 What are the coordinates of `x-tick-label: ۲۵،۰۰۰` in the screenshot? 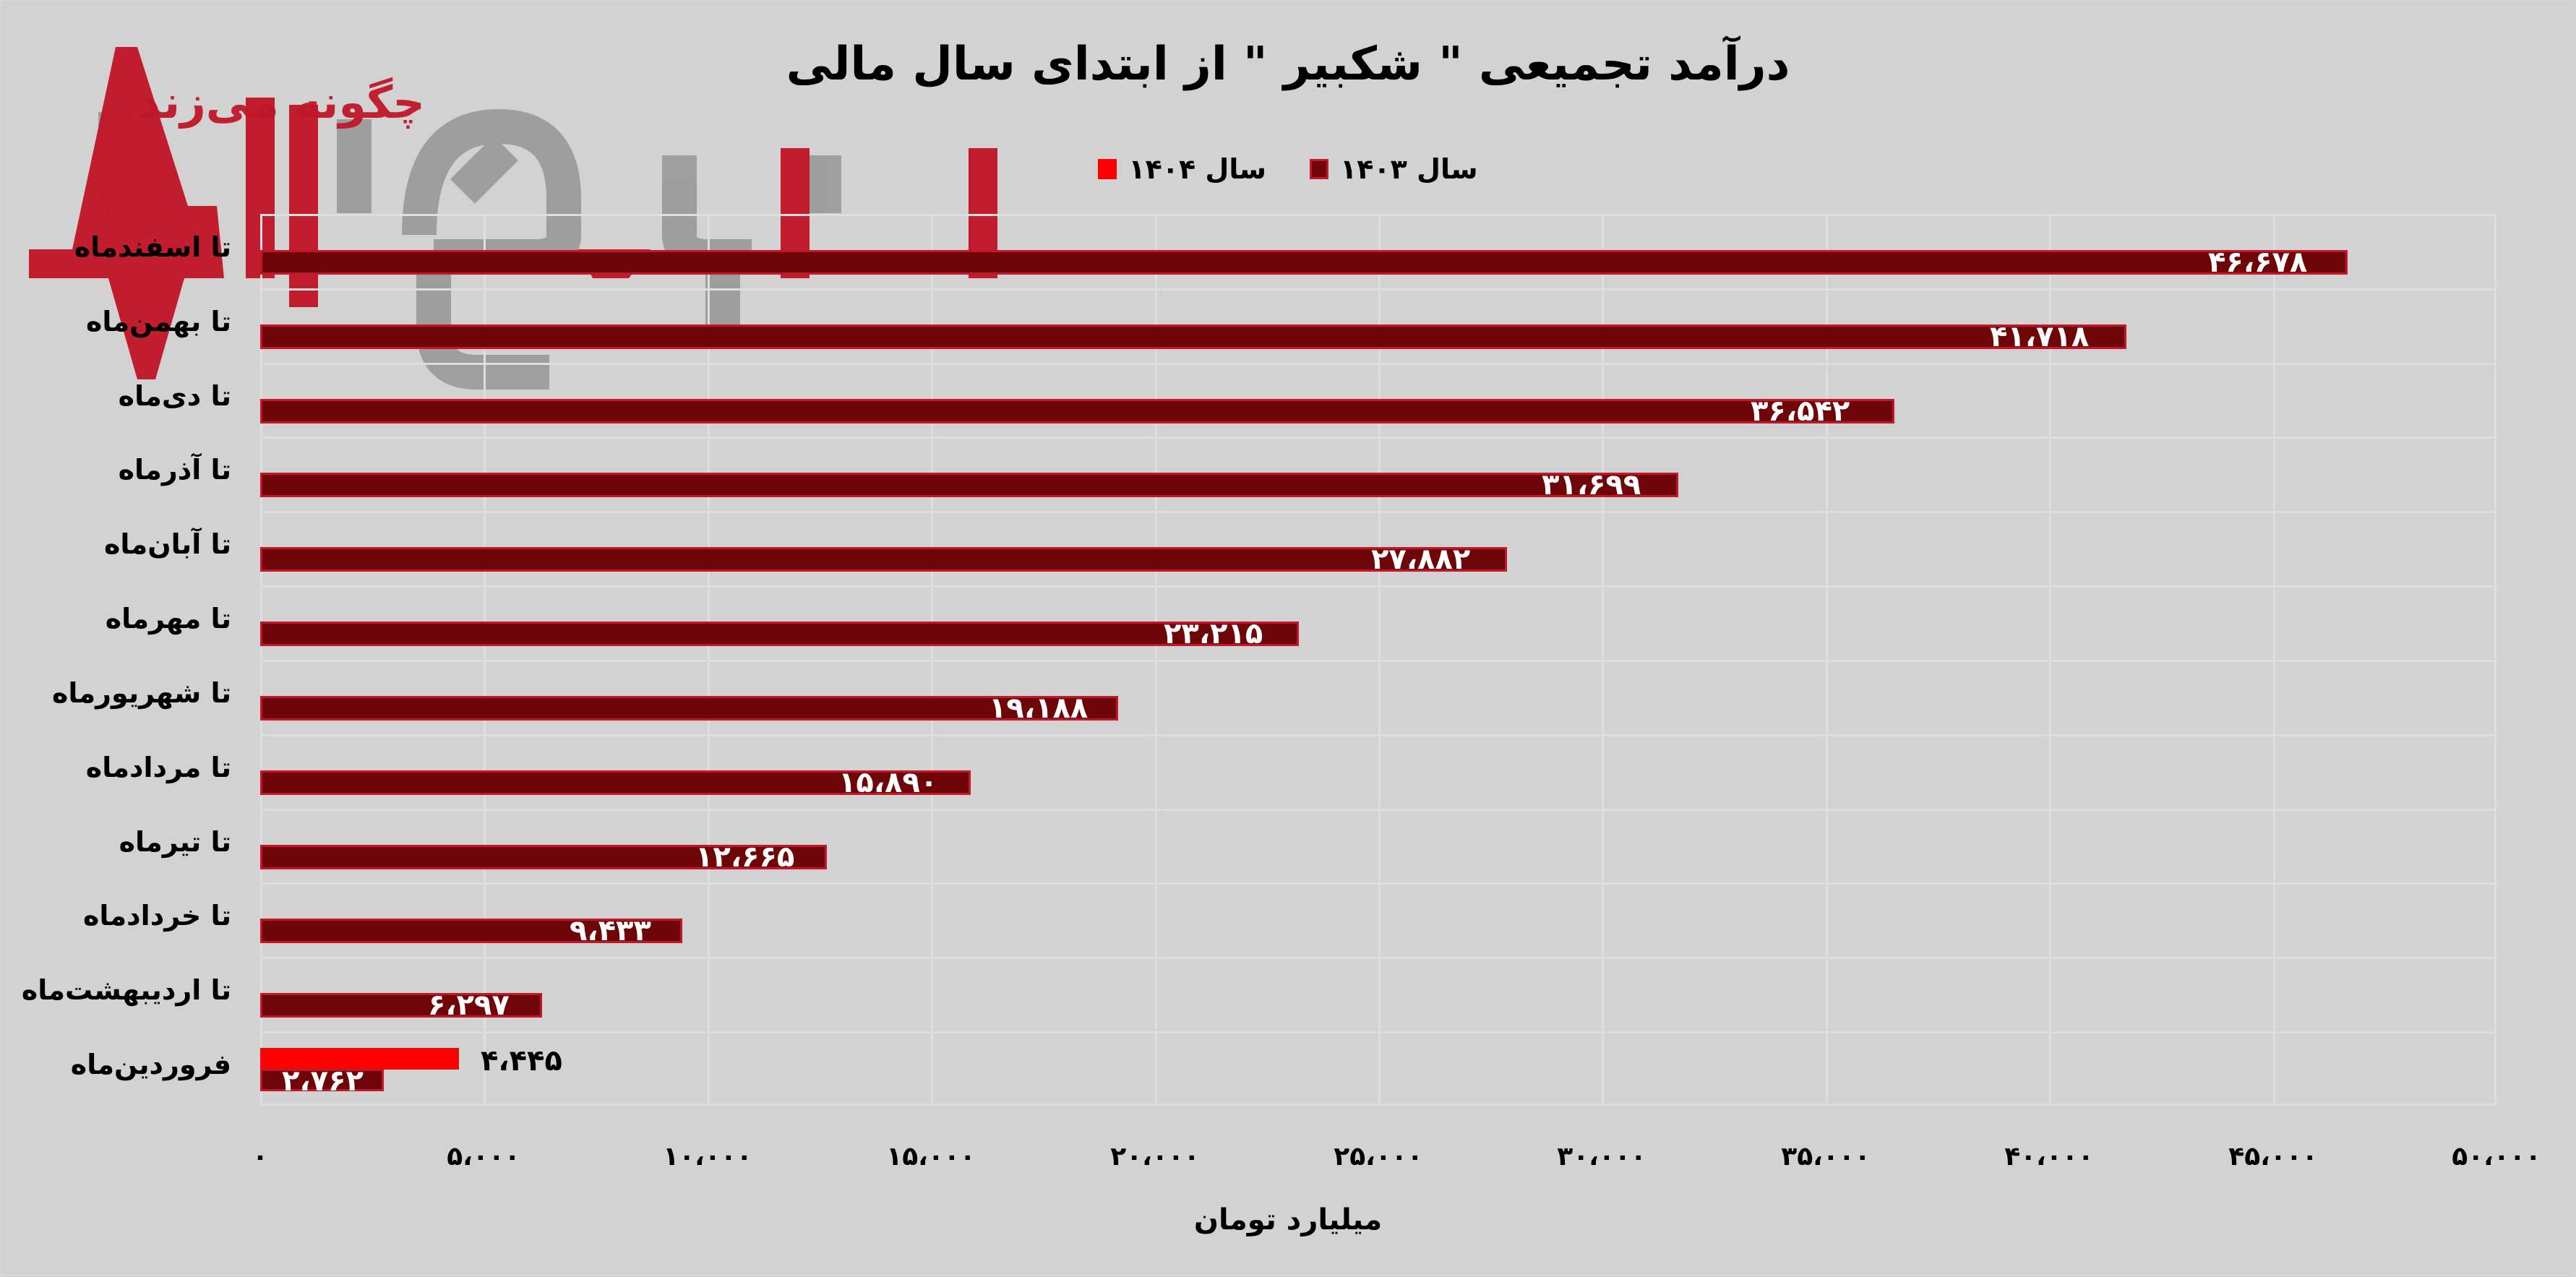 It's located at (1379, 1156).